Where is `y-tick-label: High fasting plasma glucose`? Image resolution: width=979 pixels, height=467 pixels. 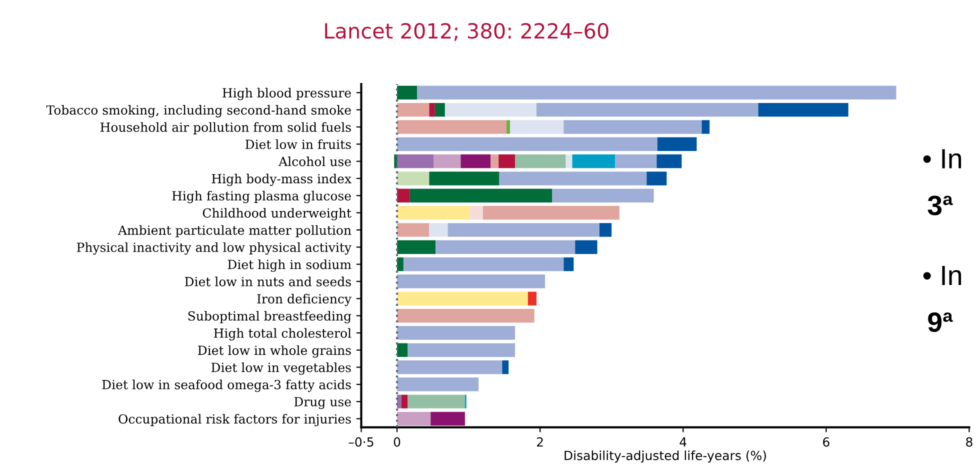 y-tick-label: High fasting plasma glucose is located at coordinates (261, 197).